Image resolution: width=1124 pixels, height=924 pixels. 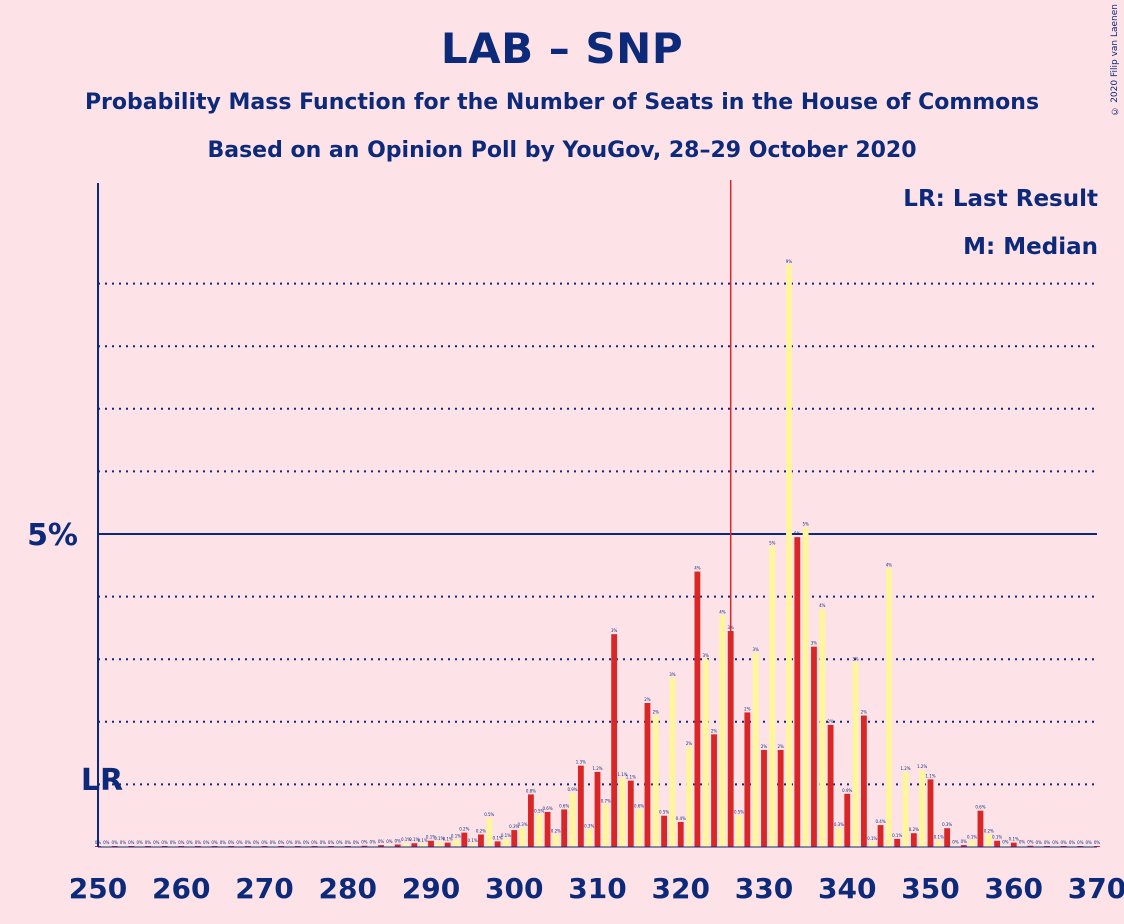 What do you see at coordinates (1014, 888) in the screenshot?
I see `x-tick-label: 360` at bounding box center [1014, 888].